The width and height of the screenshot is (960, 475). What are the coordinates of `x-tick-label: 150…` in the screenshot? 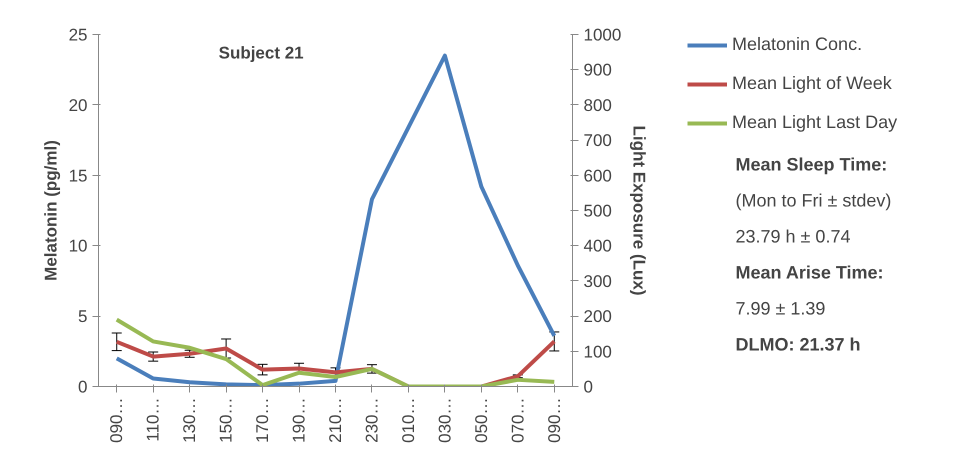 It's located at (226, 420).